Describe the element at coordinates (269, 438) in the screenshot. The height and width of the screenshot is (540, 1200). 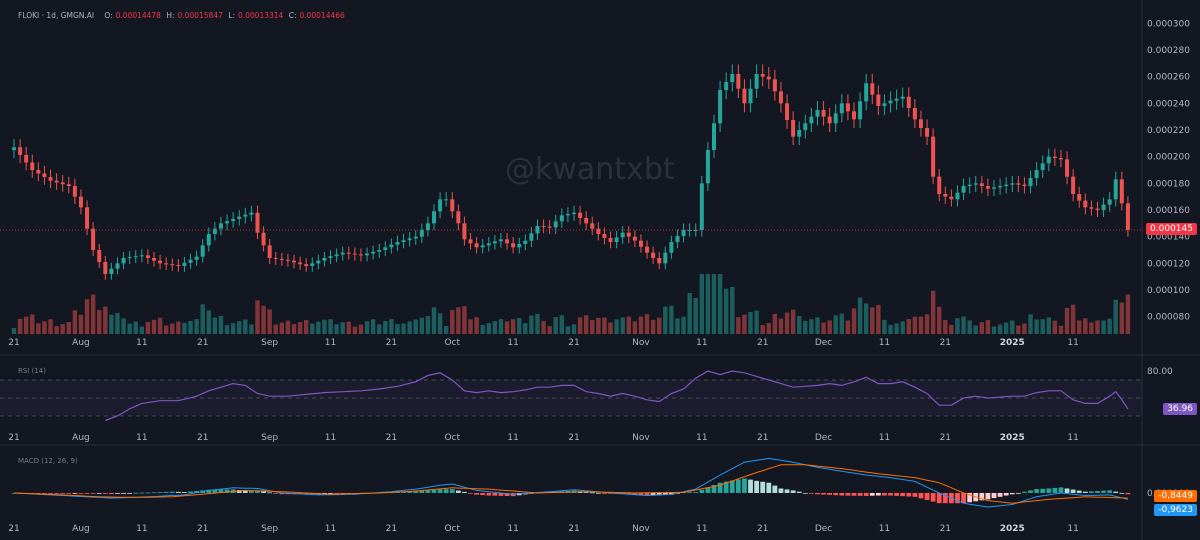
I see `time-axis-label: Sep` at that location.